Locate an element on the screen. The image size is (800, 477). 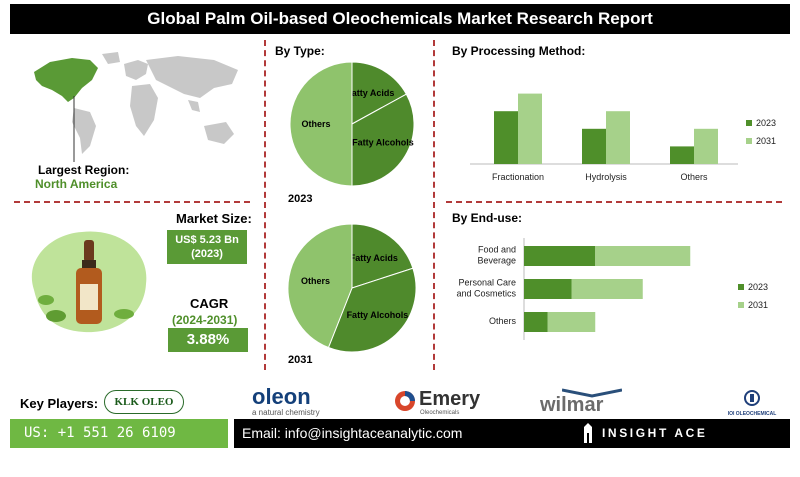
bar-fractionation-2023 is located at coordinates (506, 137).